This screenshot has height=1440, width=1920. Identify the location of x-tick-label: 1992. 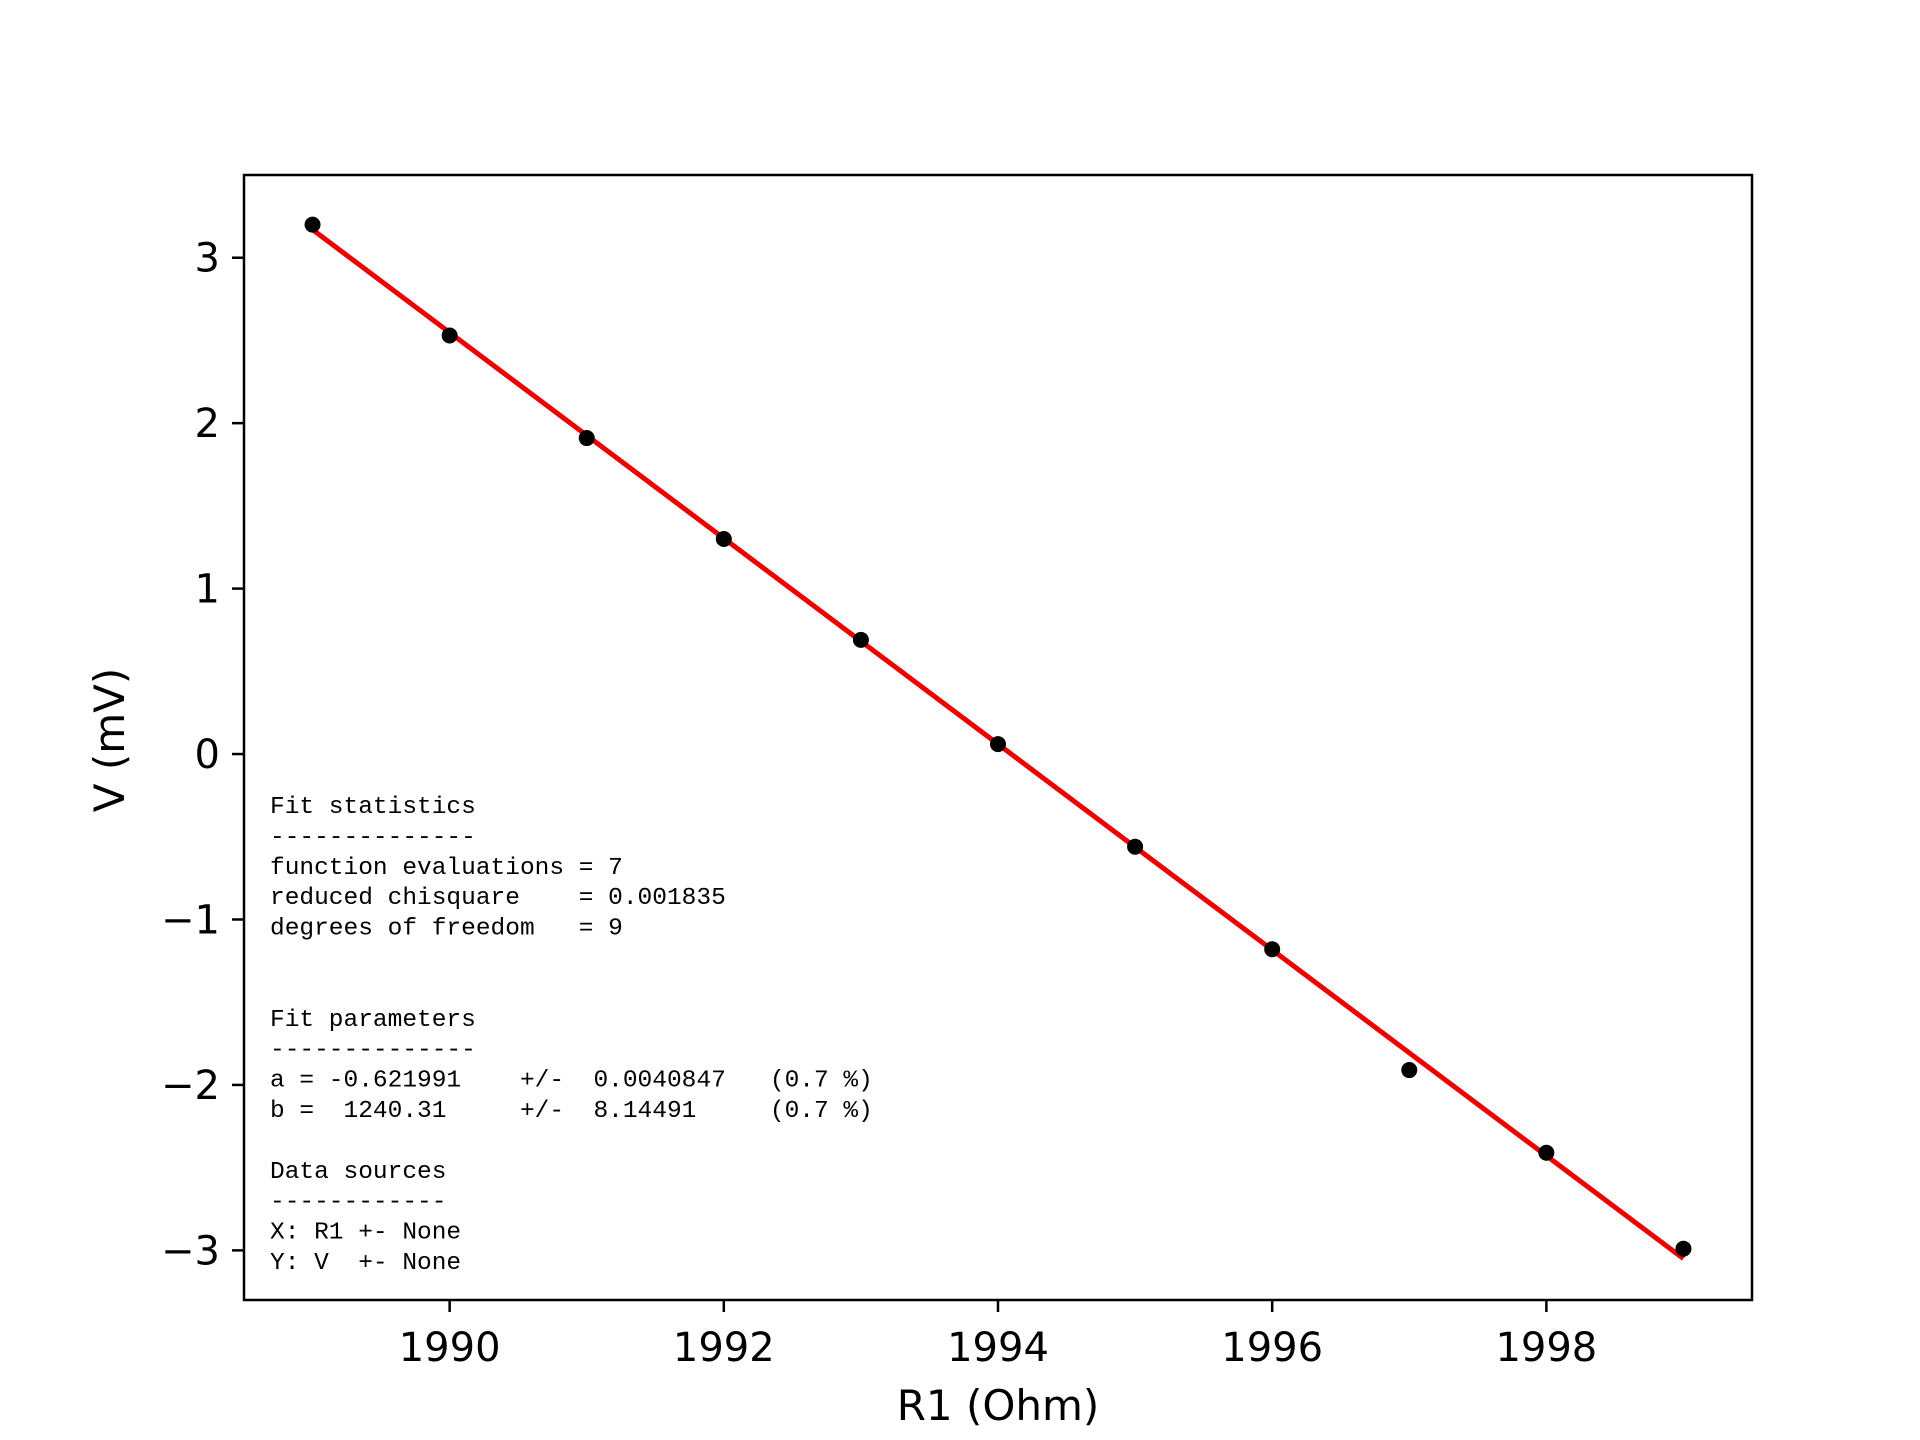
(724, 1348).